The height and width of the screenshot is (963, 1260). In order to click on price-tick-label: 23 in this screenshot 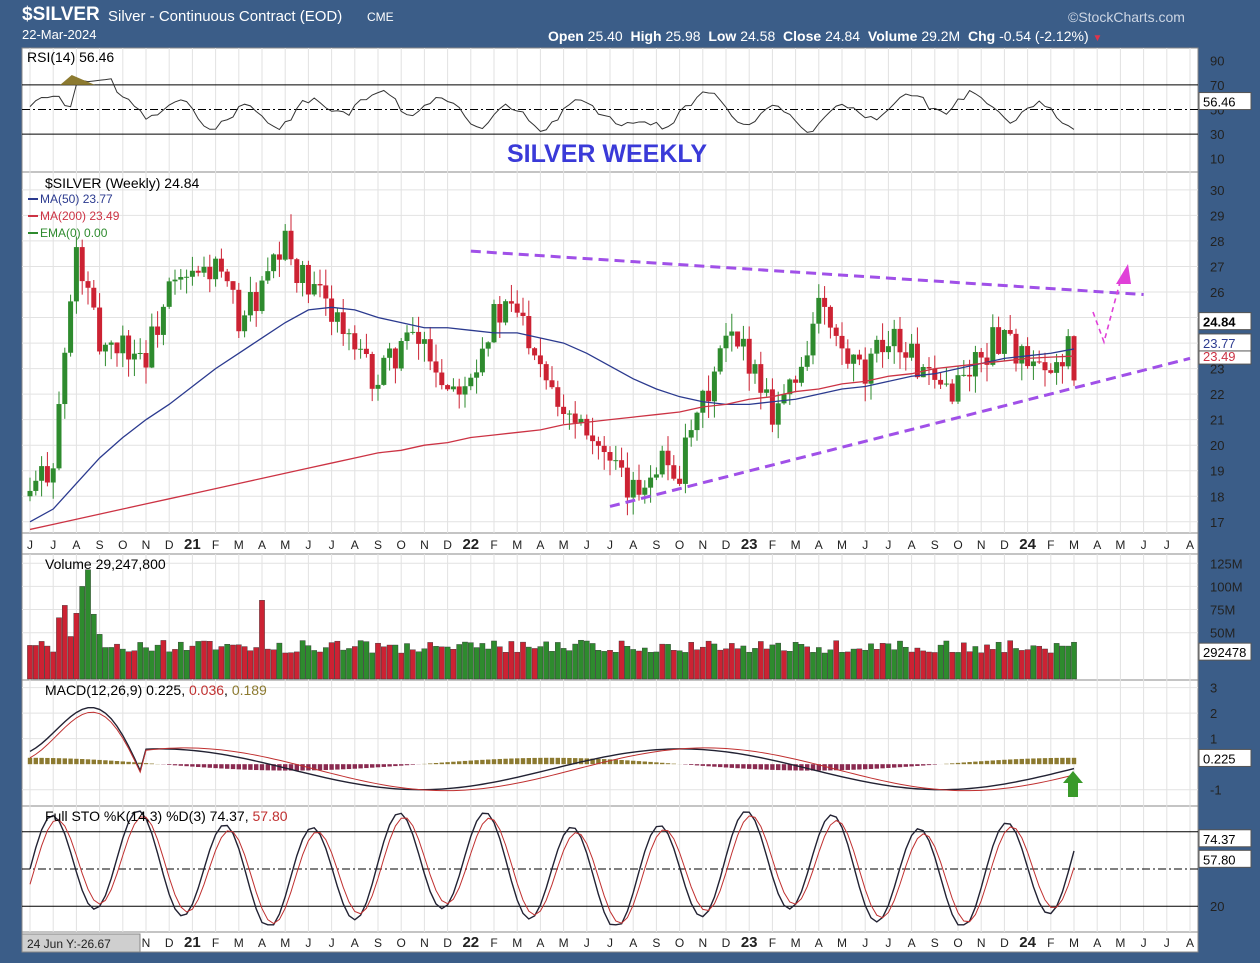, I will do `click(1217, 369)`.